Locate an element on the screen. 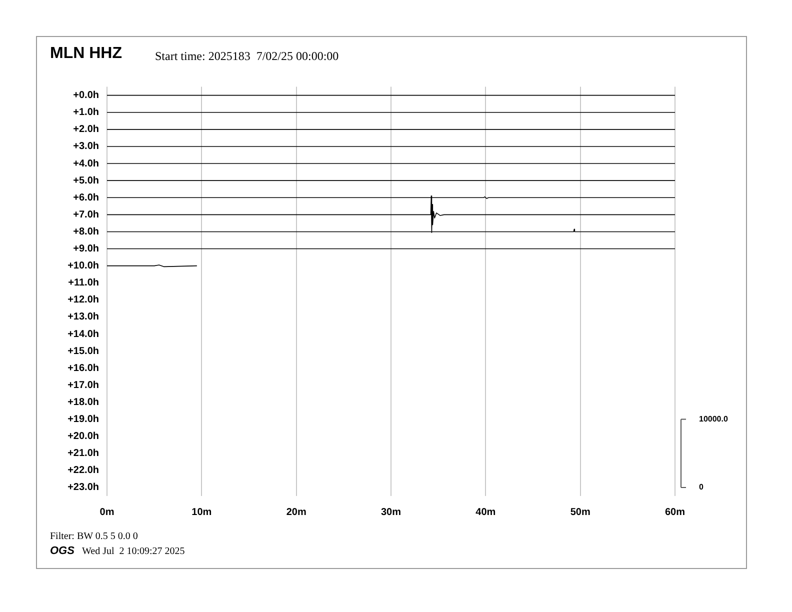 The image size is (792, 612). text: Wed Jul 2 10:09:27 2025 is located at coordinates (133, 551).